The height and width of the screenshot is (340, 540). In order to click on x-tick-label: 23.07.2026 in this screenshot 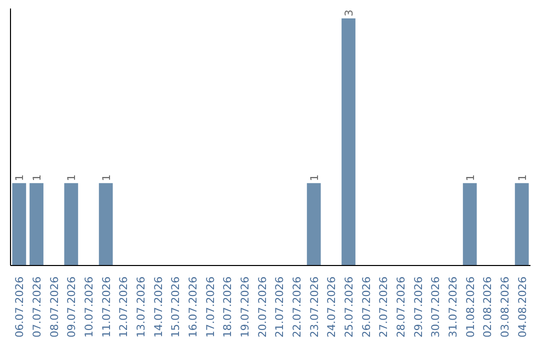, I will do `click(314, 307)`.